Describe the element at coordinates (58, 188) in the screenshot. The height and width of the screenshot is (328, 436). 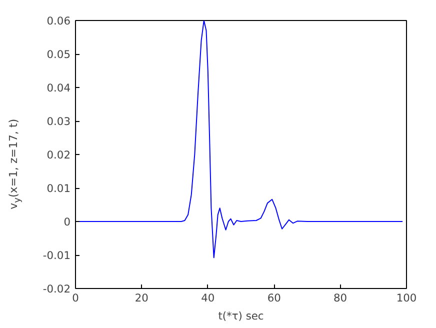
I see `y-tick-label: 0.01` at that location.